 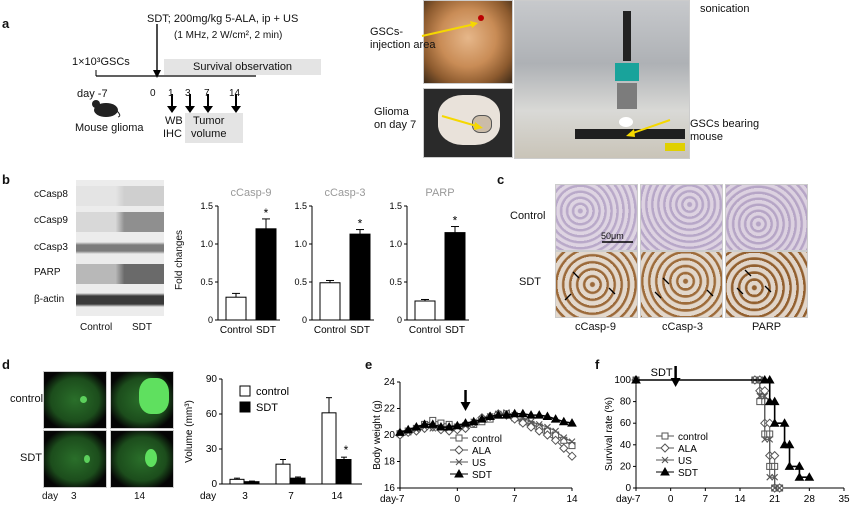 I want to click on panel-label-f: f, so click(x=597, y=364).